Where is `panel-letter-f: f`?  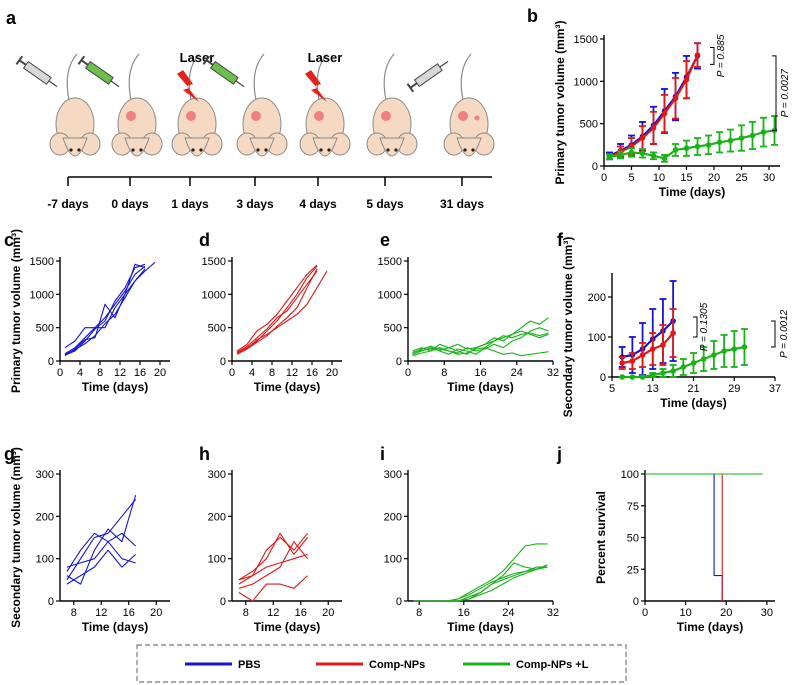 panel-letter-f: f is located at coordinates (560, 240).